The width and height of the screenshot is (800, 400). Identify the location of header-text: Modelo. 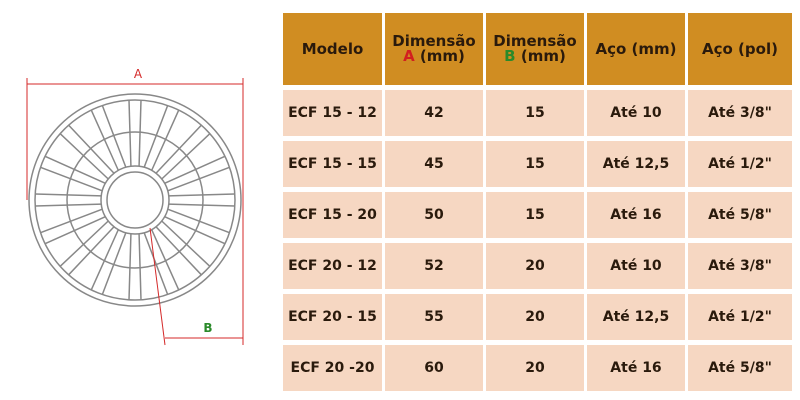
(332, 48).